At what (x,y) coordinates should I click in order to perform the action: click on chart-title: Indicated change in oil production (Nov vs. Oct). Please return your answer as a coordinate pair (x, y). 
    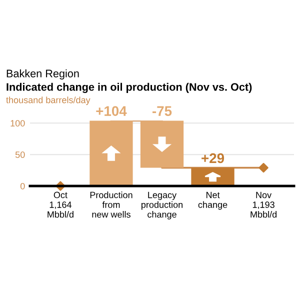
    Looking at the image, I should click on (129, 87).